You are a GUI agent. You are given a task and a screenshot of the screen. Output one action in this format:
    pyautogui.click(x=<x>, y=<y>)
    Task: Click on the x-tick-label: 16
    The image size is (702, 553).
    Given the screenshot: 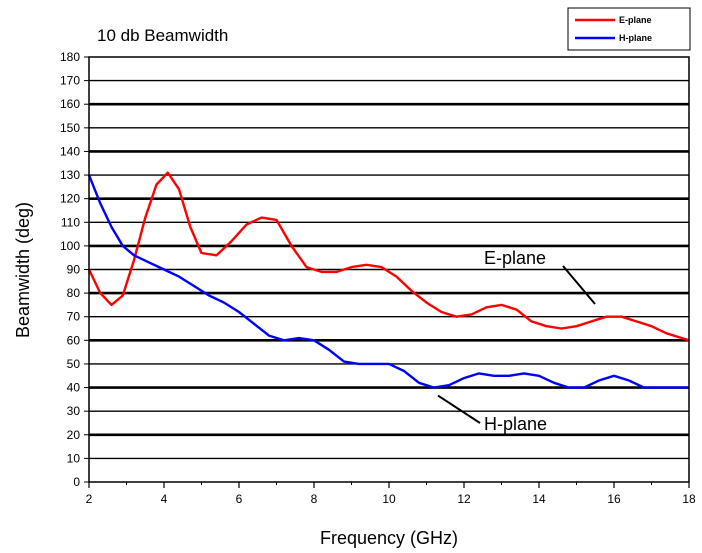 What is the action you would take?
    pyautogui.click(x=614, y=499)
    